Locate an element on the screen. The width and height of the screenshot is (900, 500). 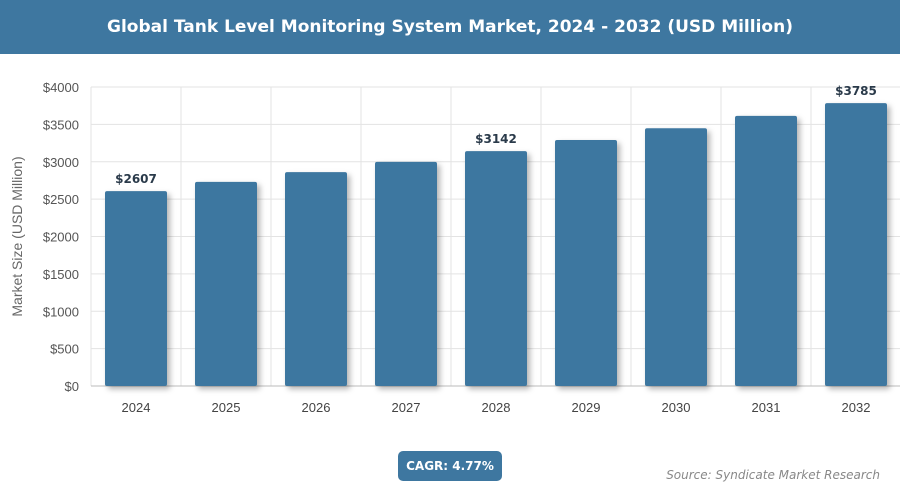
y-tick-label: $500 is located at coordinates (64, 349).